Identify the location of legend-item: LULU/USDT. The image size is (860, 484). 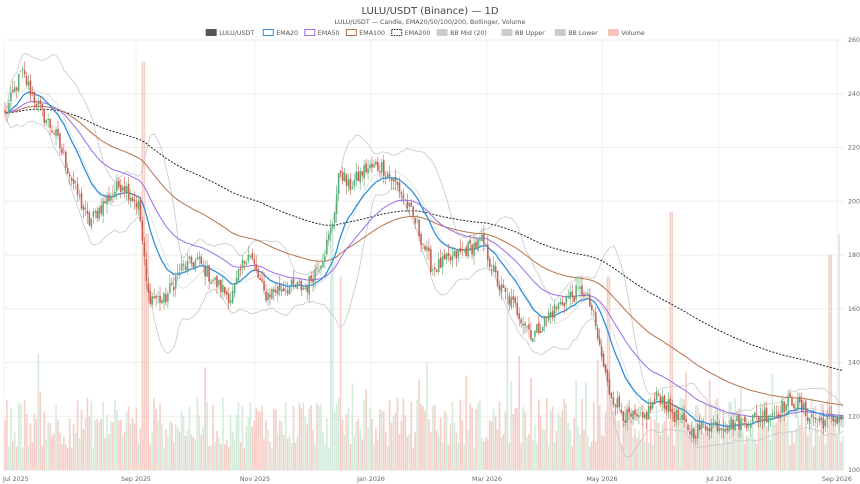
(229, 33).